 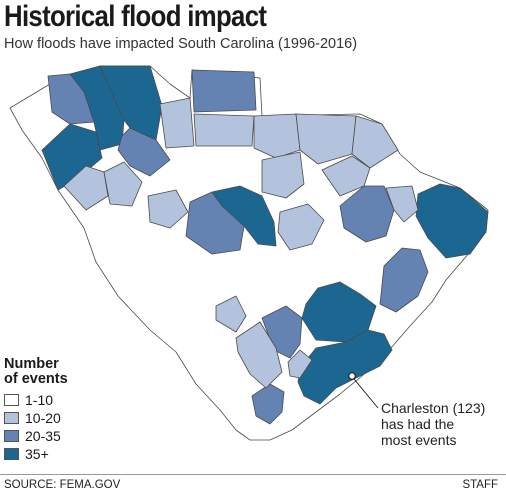 What do you see at coordinates (452, 221) in the screenshot?
I see `county-horry` at bounding box center [452, 221].